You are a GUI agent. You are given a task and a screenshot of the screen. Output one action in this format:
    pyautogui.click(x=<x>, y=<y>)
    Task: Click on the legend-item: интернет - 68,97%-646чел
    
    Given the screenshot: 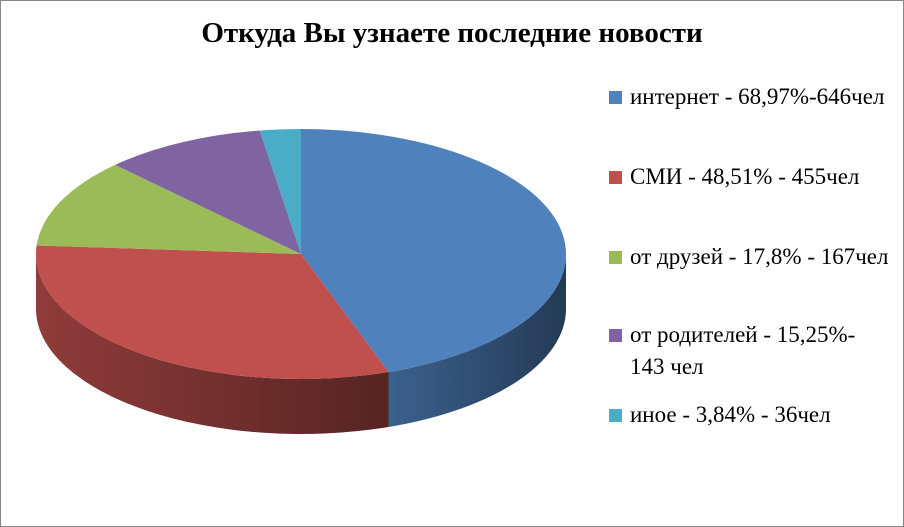 What is the action you would take?
    pyautogui.click(x=754, y=97)
    